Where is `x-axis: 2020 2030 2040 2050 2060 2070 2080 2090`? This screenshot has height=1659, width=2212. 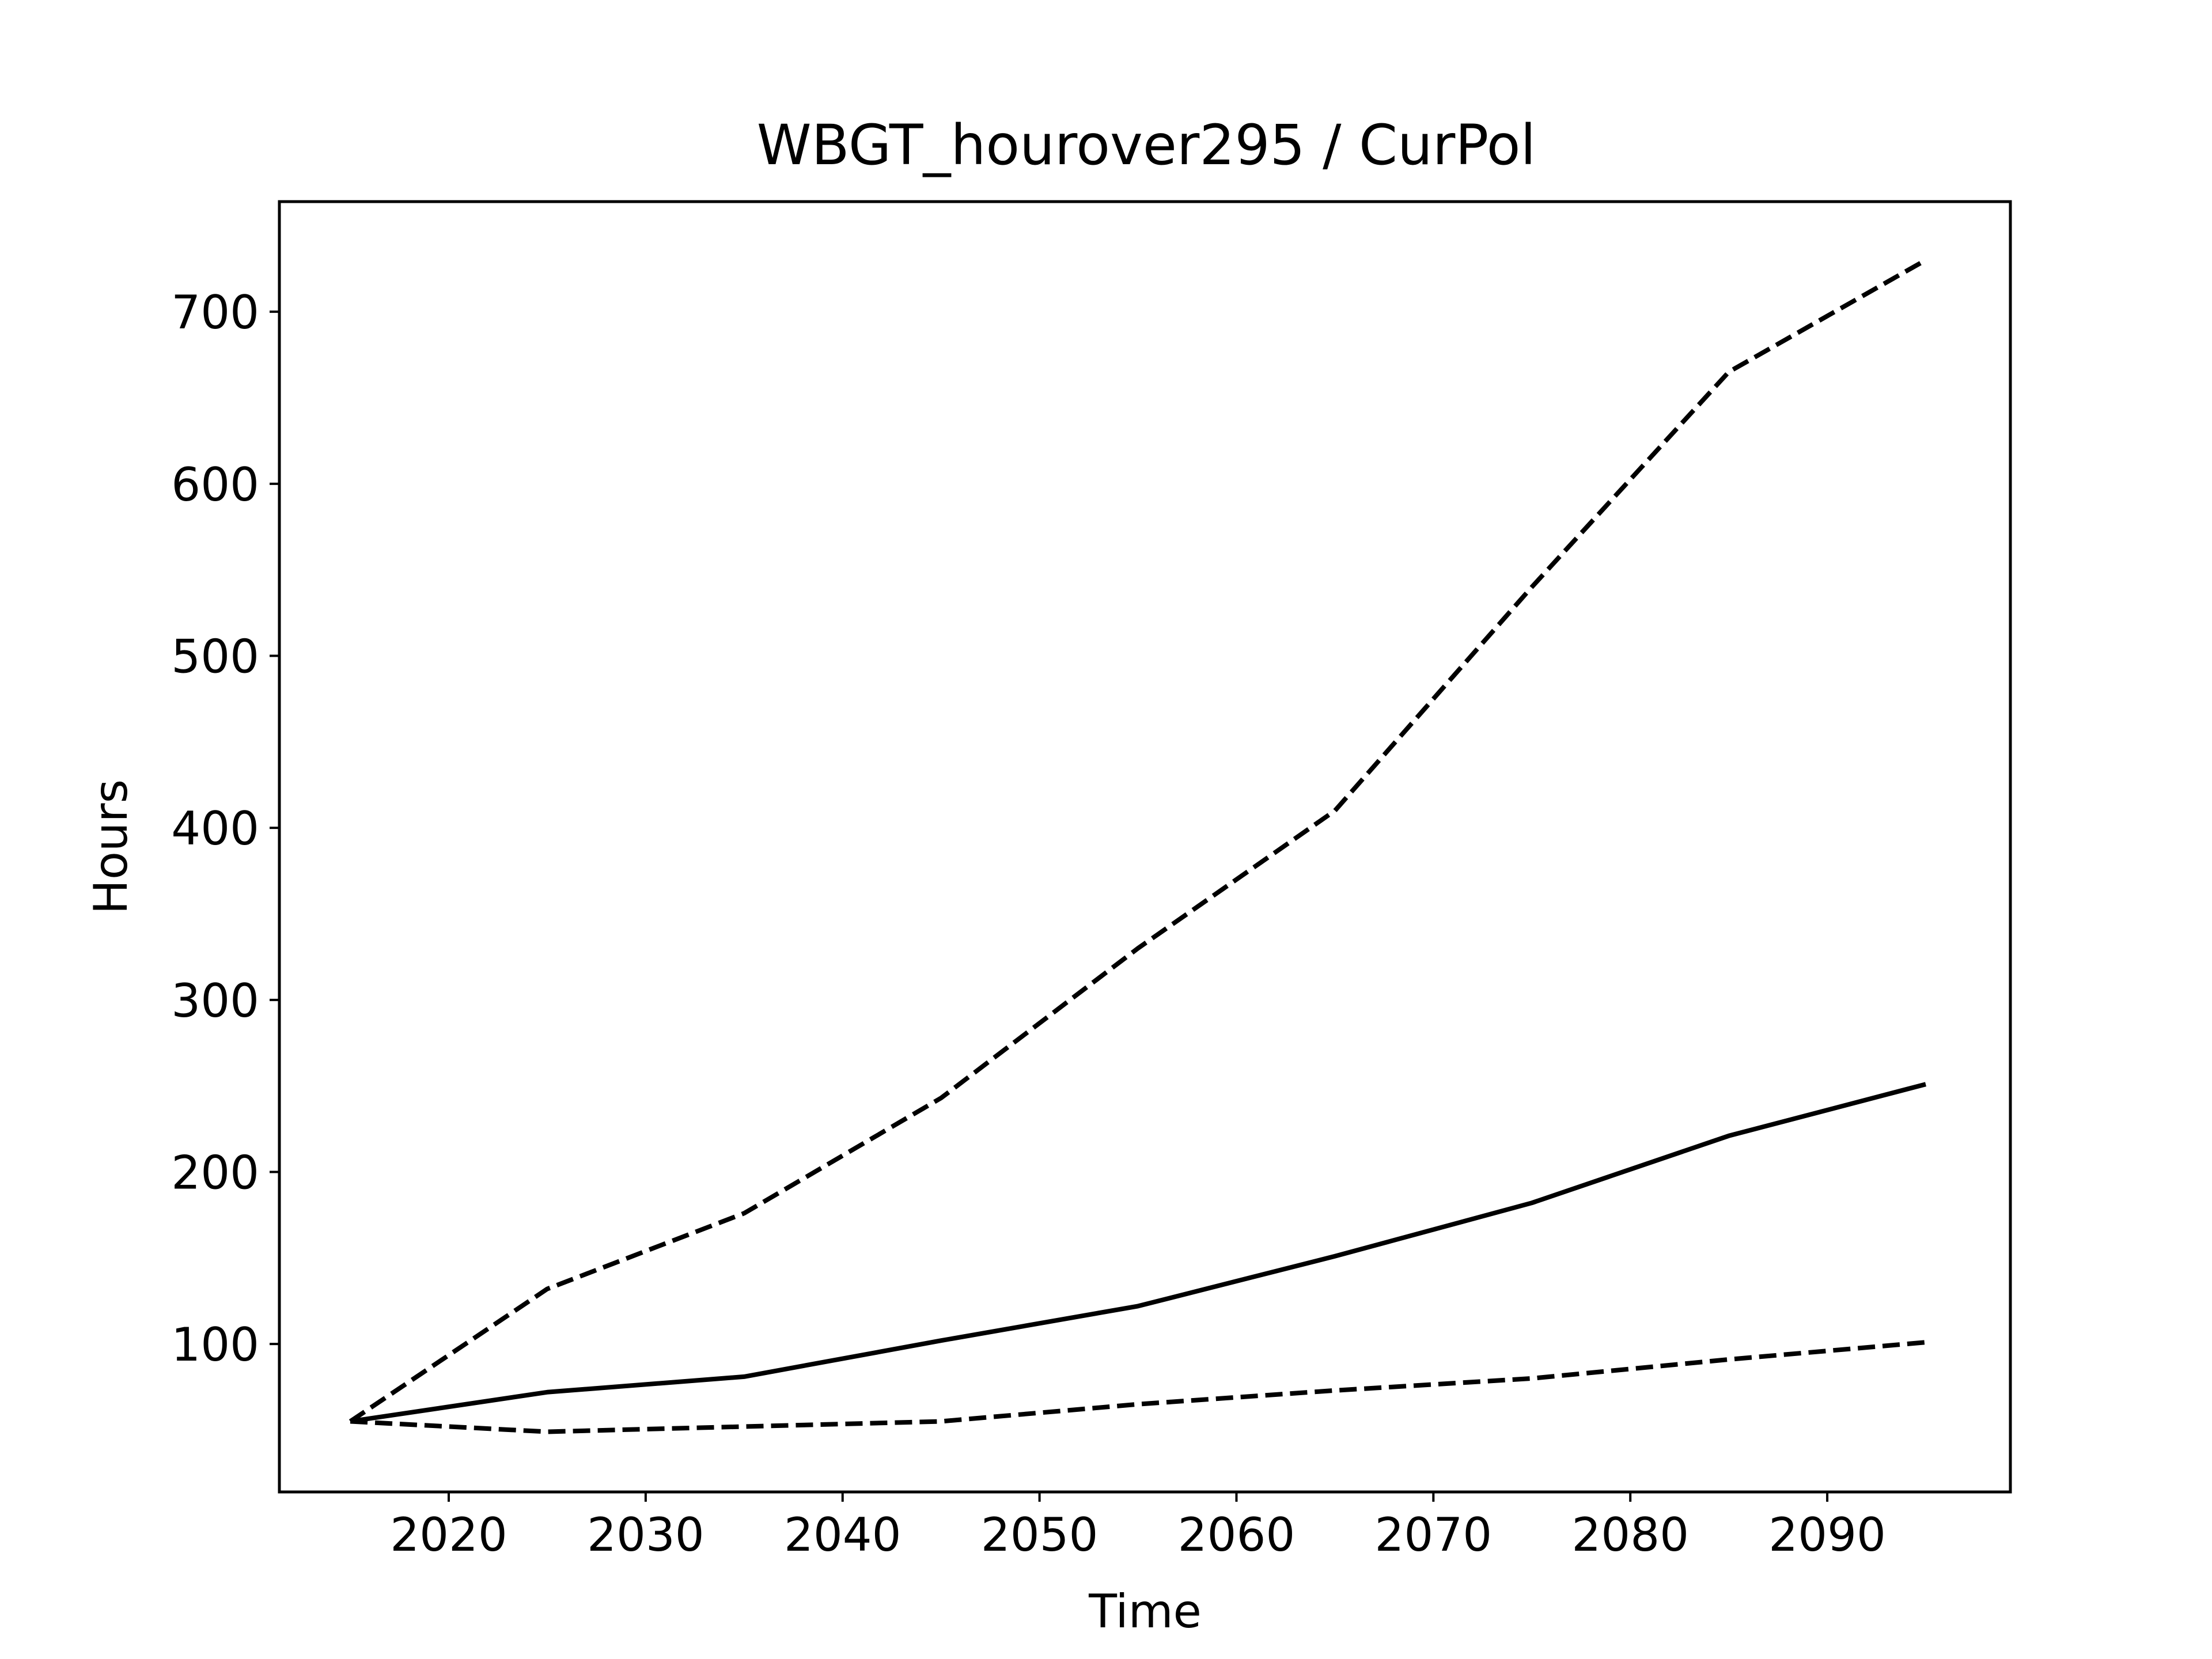 x-axis: 2020 2030 2040 2050 2060 2070 2080 2090 is located at coordinates (1138, 1527).